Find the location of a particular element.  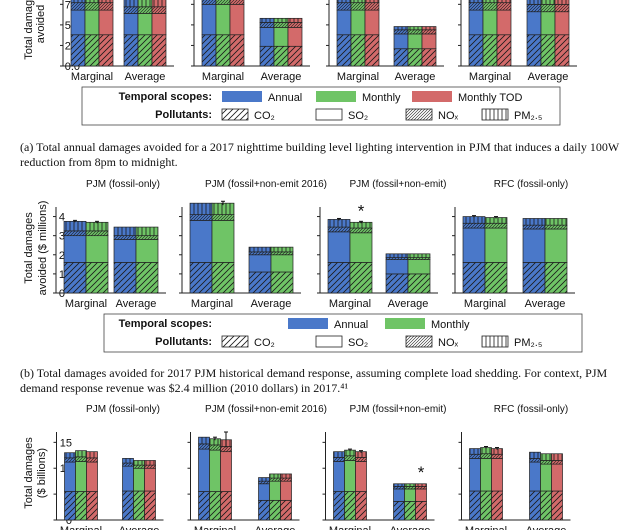

legend-swatch-monthly-tod is located at coordinates (432, 96).